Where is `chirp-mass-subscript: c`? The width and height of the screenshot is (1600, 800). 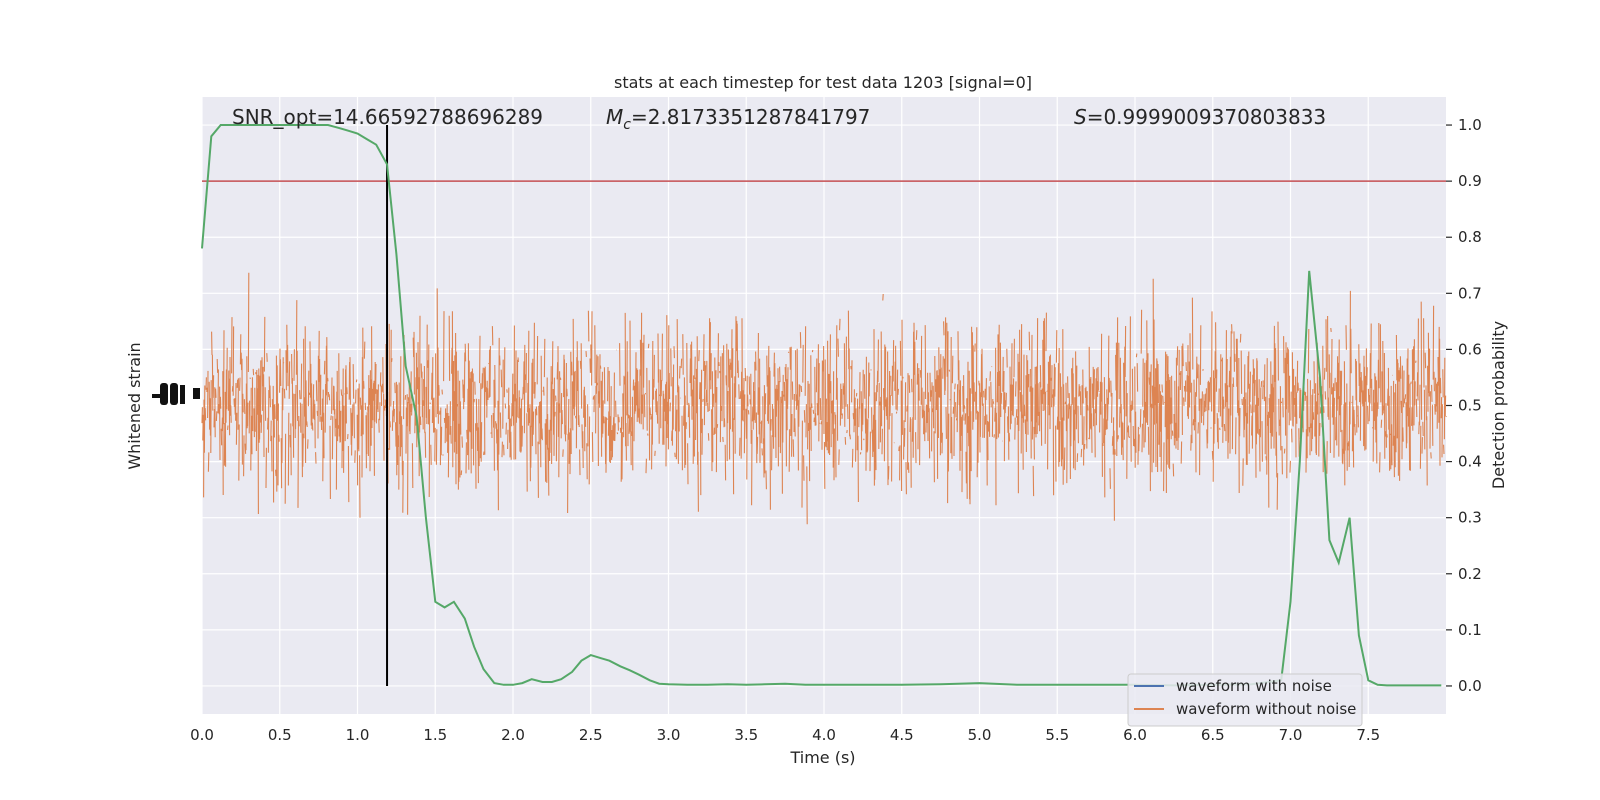 chirp-mass-subscript: c is located at coordinates (627, 125).